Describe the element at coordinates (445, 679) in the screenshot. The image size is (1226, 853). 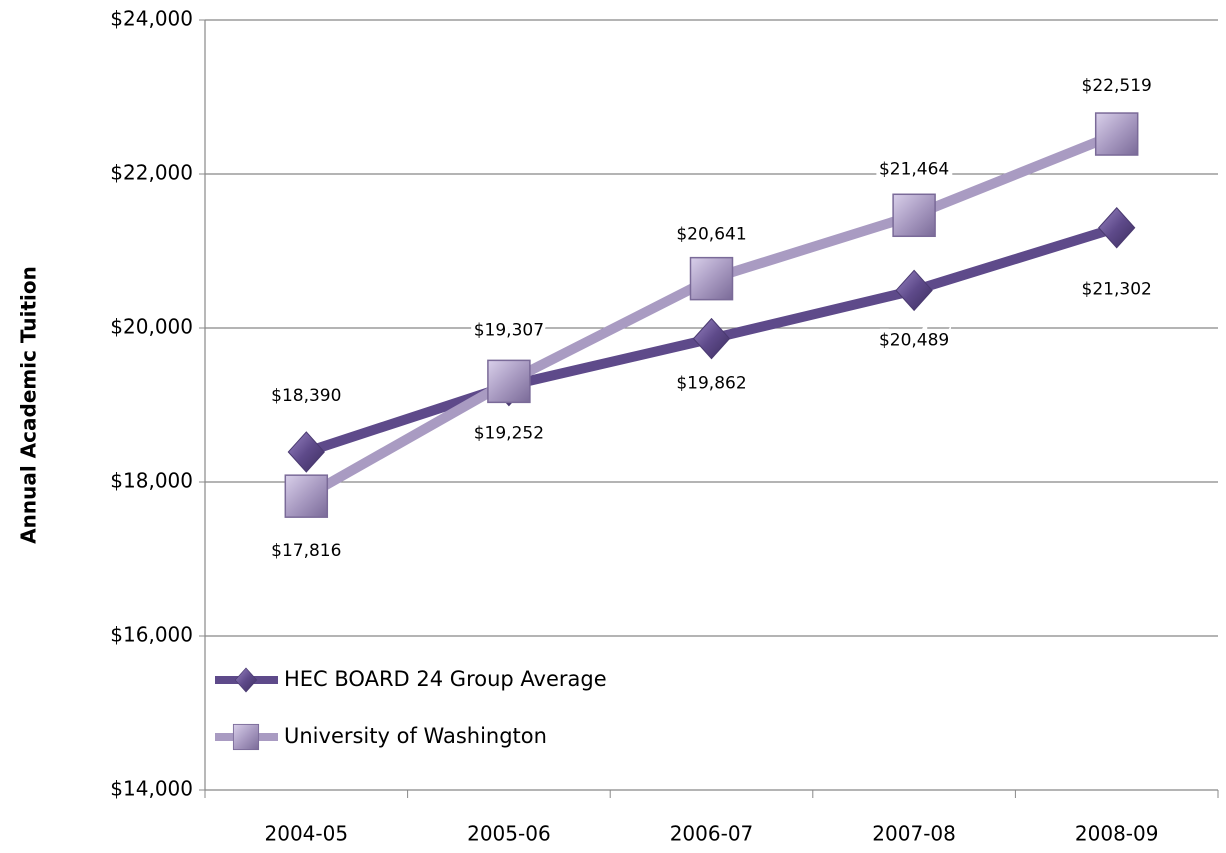
I see `legend-label: HEC BOARD 24 Group Average` at that location.